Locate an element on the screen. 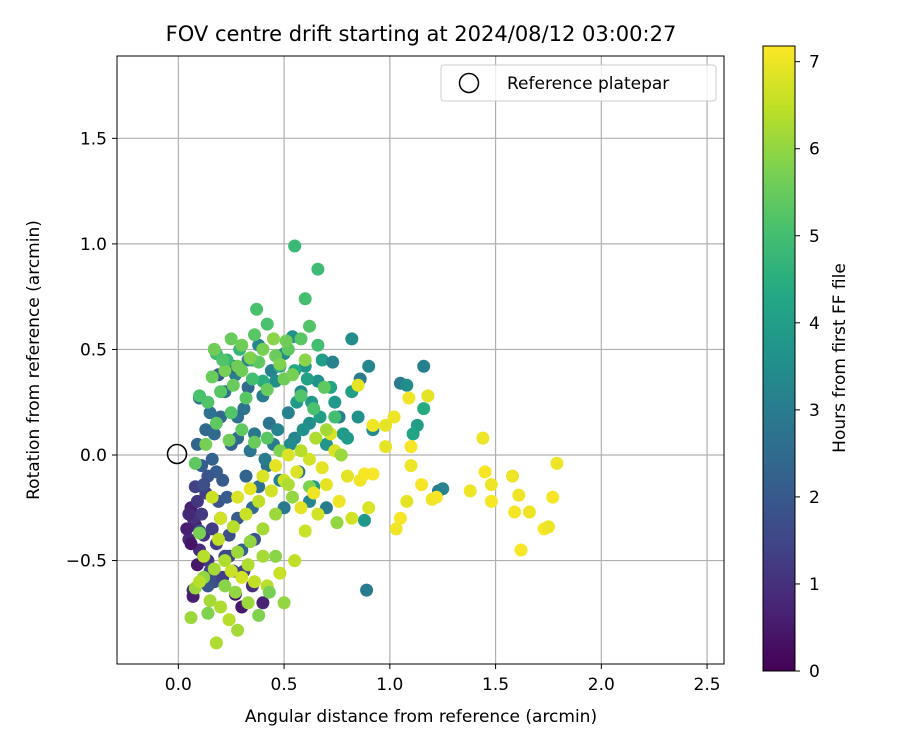 Image resolution: width=900 pixels, height=750 pixels. colorbar-label: Hours from first FF file is located at coordinates (840, 358).